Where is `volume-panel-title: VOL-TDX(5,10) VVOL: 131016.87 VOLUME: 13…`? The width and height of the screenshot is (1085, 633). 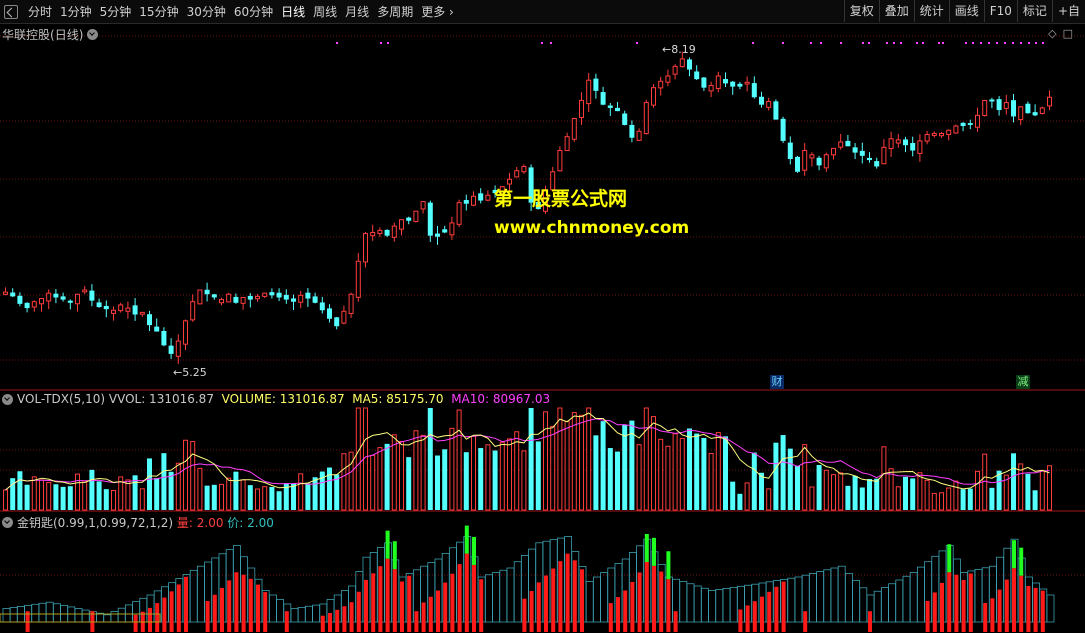
volume-panel-title: VOL-TDX(5,10) VVOL: 131016.87 VOLUME: 13… is located at coordinates (276, 399).